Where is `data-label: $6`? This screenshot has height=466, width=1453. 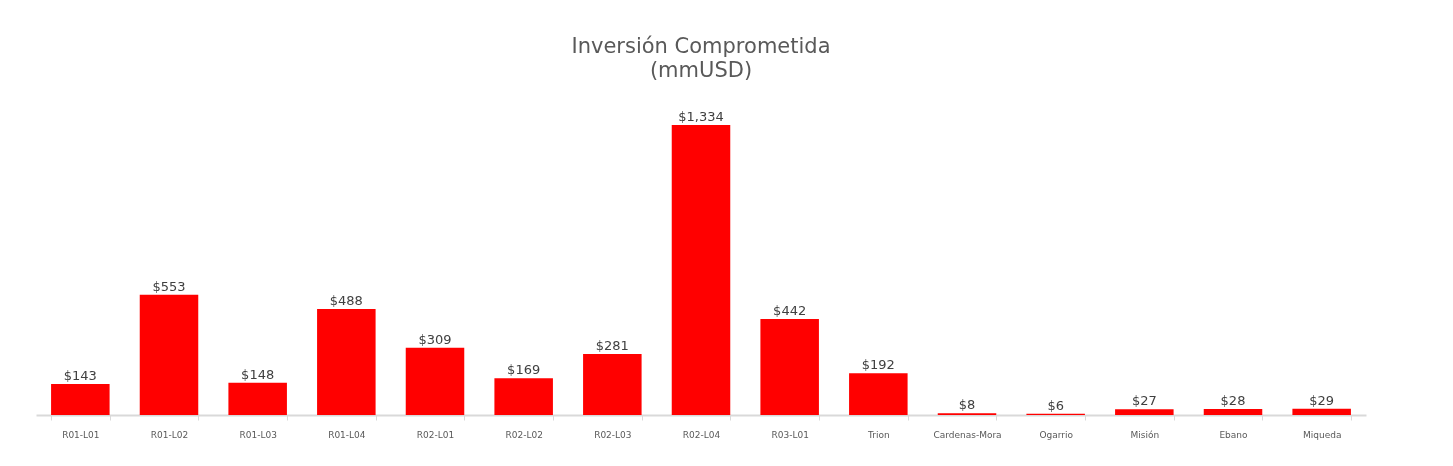 data-label: $6 is located at coordinates (1055, 405).